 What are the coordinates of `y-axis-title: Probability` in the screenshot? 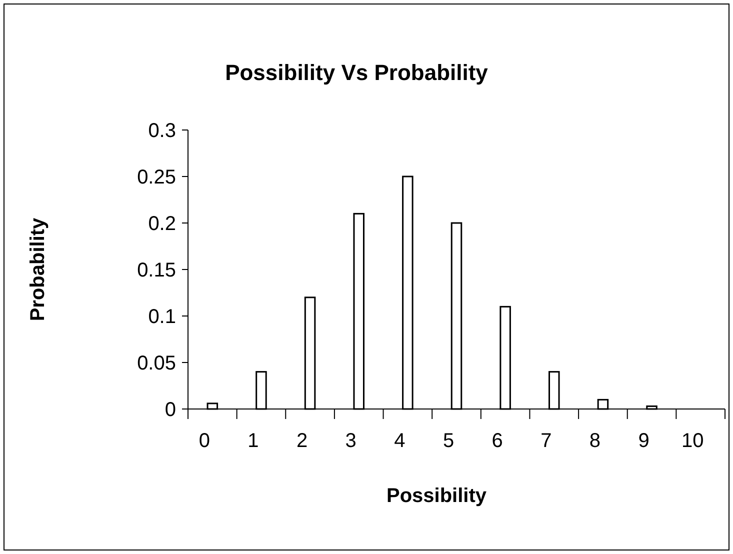 It's located at (38, 269).